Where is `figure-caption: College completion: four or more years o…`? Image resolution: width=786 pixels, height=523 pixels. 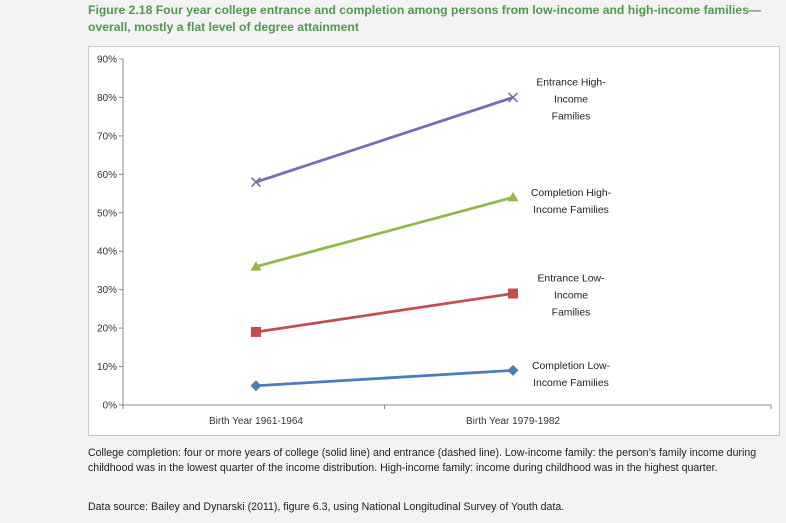
figure-caption: College completion: four or more years o… is located at coordinates (422, 461).